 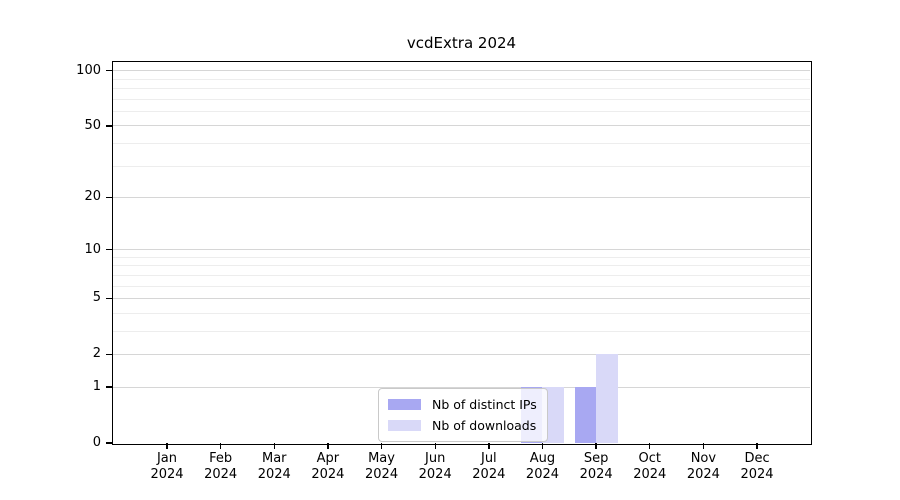 What do you see at coordinates (92, 249) in the screenshot?
I see `y-axis-tick-label: 10` at bounding box center [92, 249].